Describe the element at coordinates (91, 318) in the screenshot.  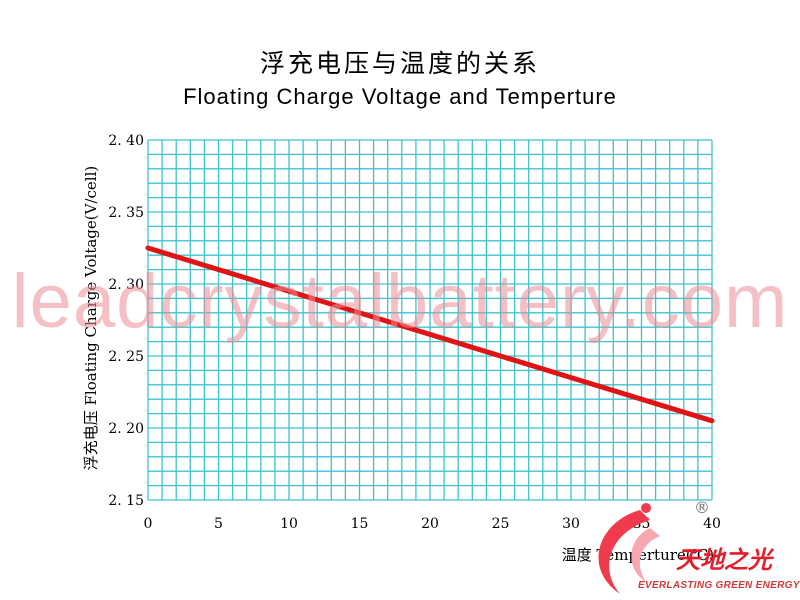
I see `y-axis-label: 浮充电压 Floating Charge Voltage(V/cell)` at that location.